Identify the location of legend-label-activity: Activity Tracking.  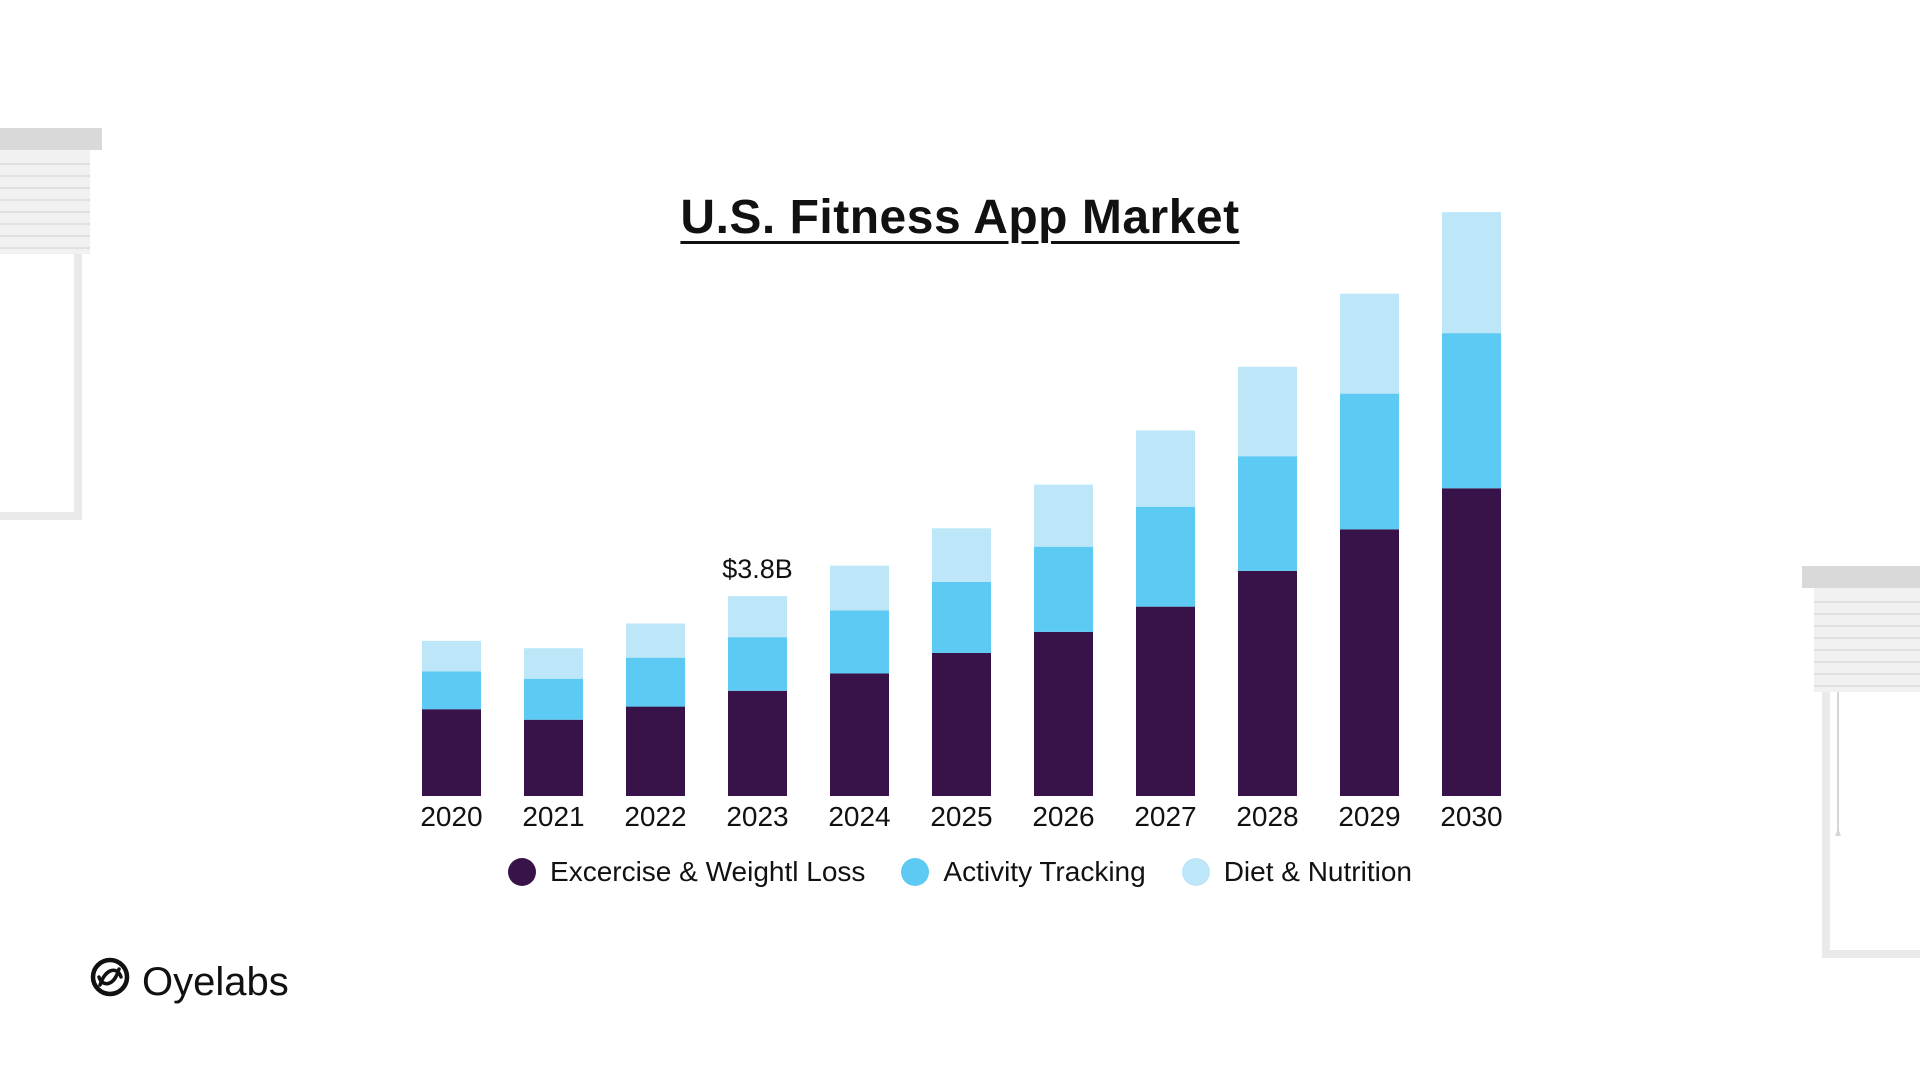
(1044, 871).